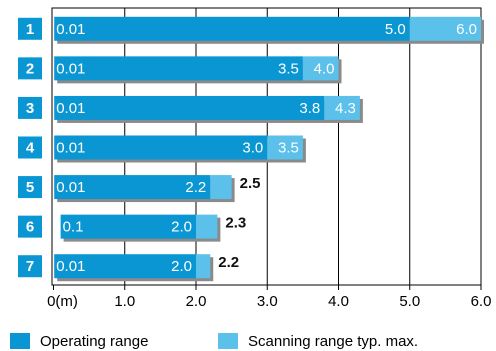 This screenshot has height=351, width=496. I want to click on operating-end-label: 3.8, so click(309, 108).